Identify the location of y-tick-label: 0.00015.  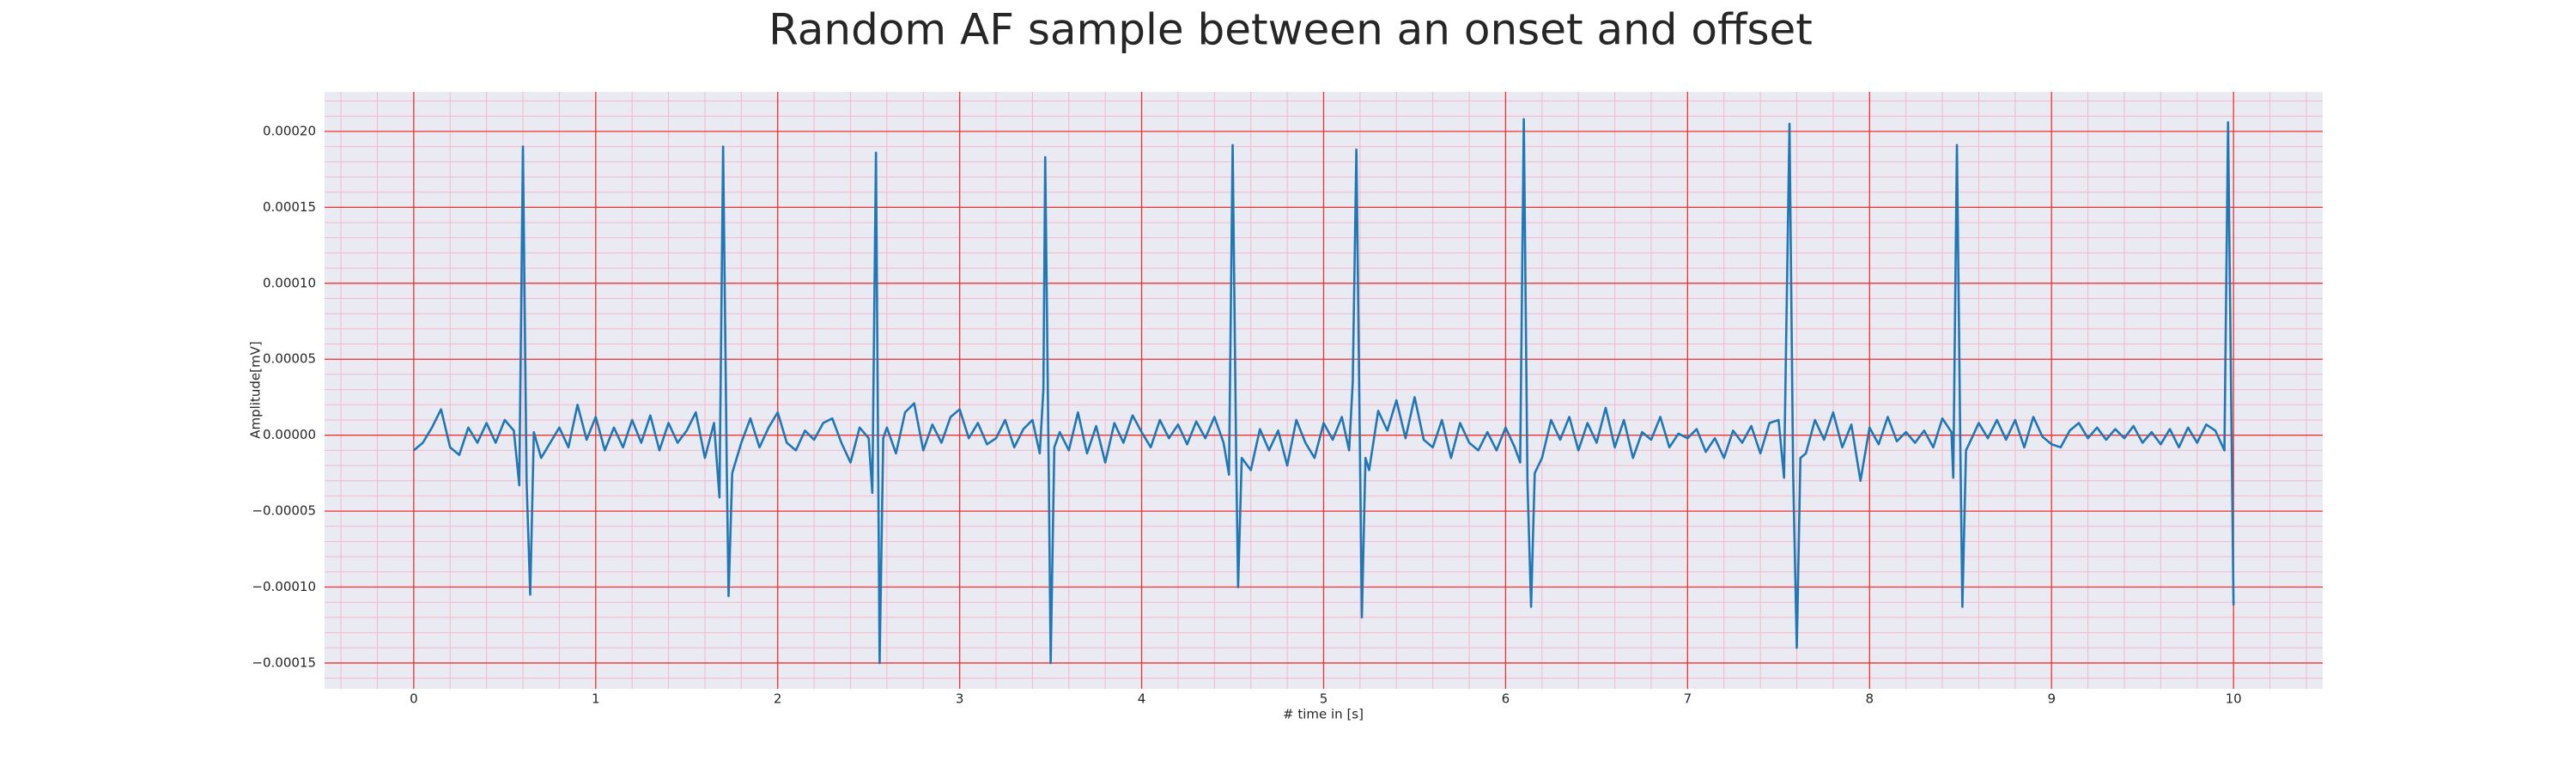
(290, 207).